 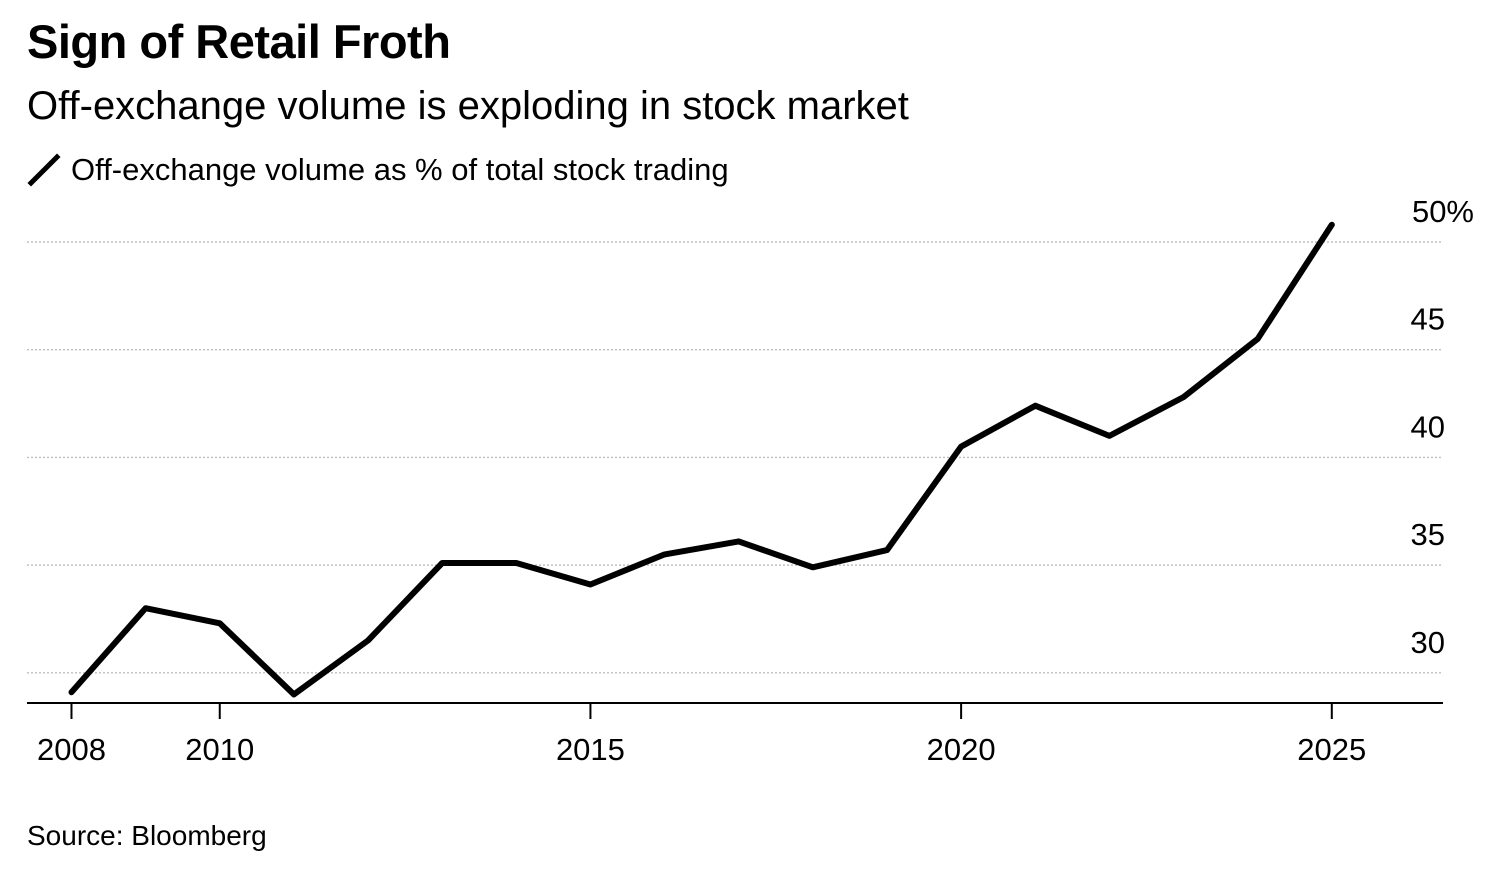 What do you see at coordinates (1428, 319) in the screenshot?
I see `y-tick-label-45: 45` at bounding box center [1428, 319].